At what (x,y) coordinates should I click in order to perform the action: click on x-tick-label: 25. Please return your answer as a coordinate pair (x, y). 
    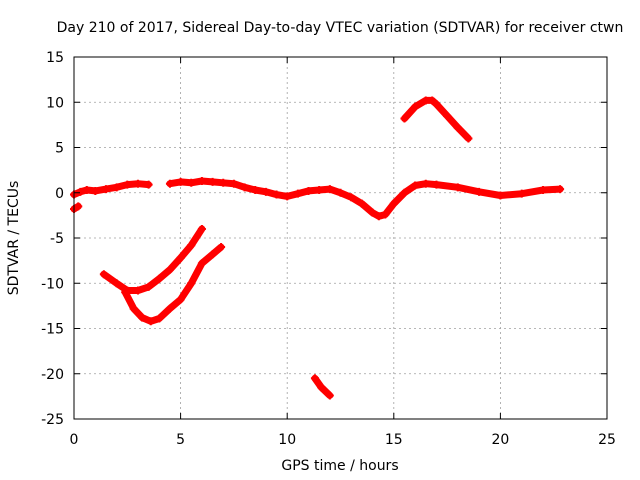
    Looking at the image, I should click on (607, 440).